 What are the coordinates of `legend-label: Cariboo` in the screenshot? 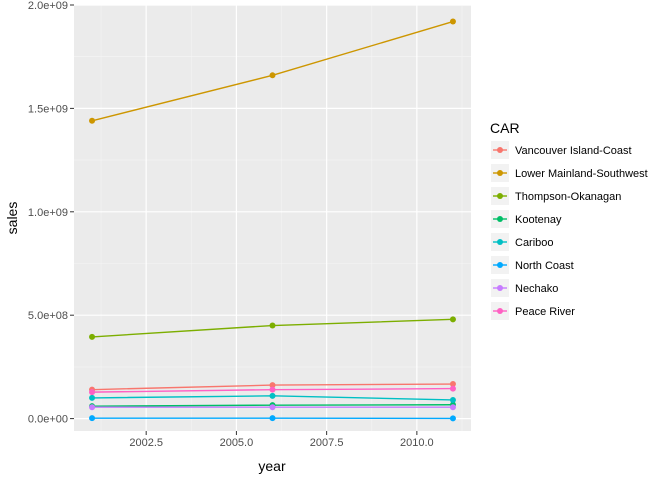 It's located at (534, 243).